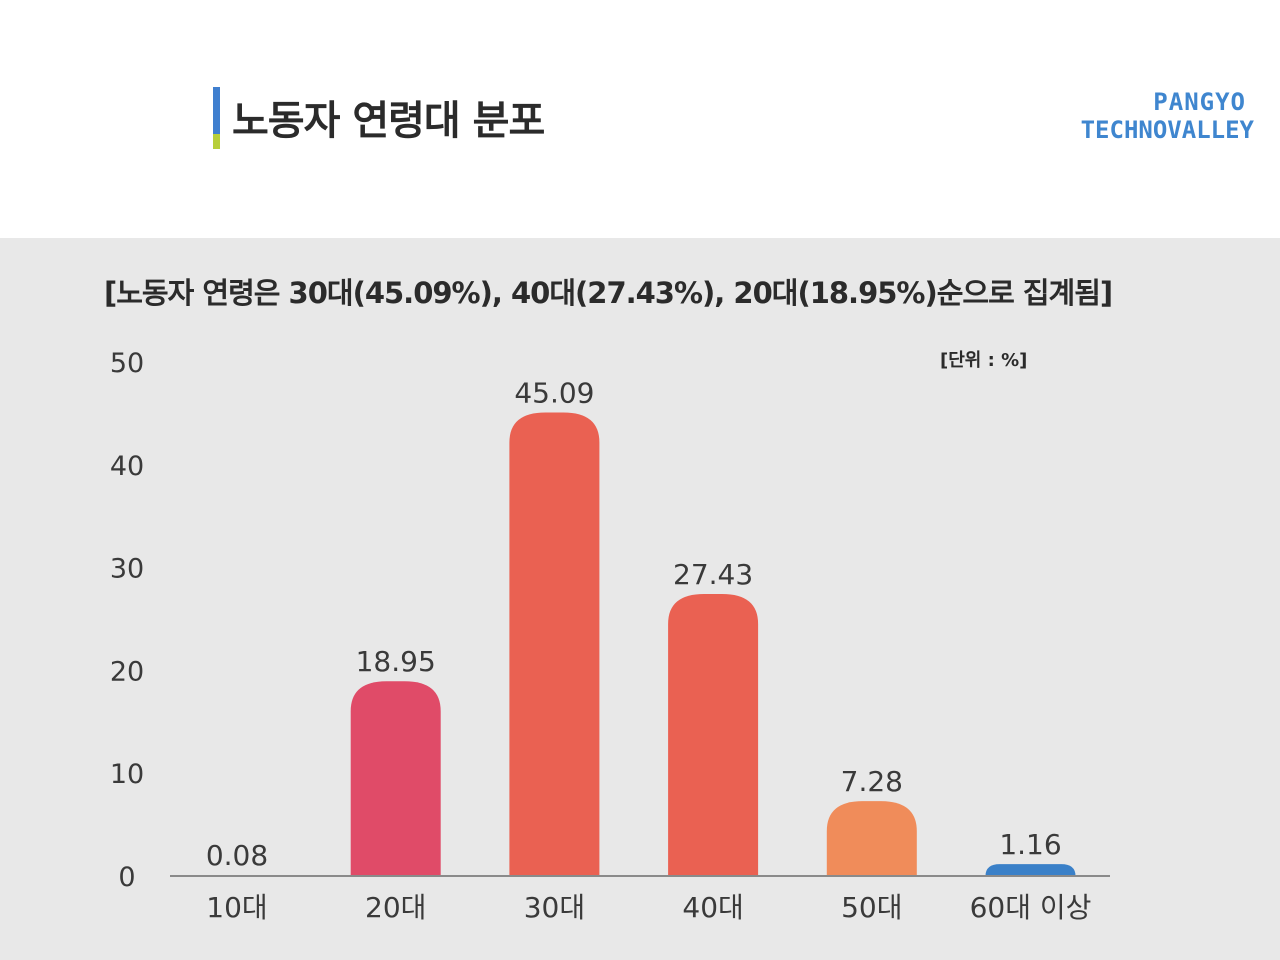 The height and width of the screenshot is (960, 1280). What do you see at coordinates (127, 569) in the screenshot?
I see `y-tick-label: 30` at bounding box center [127, 569].